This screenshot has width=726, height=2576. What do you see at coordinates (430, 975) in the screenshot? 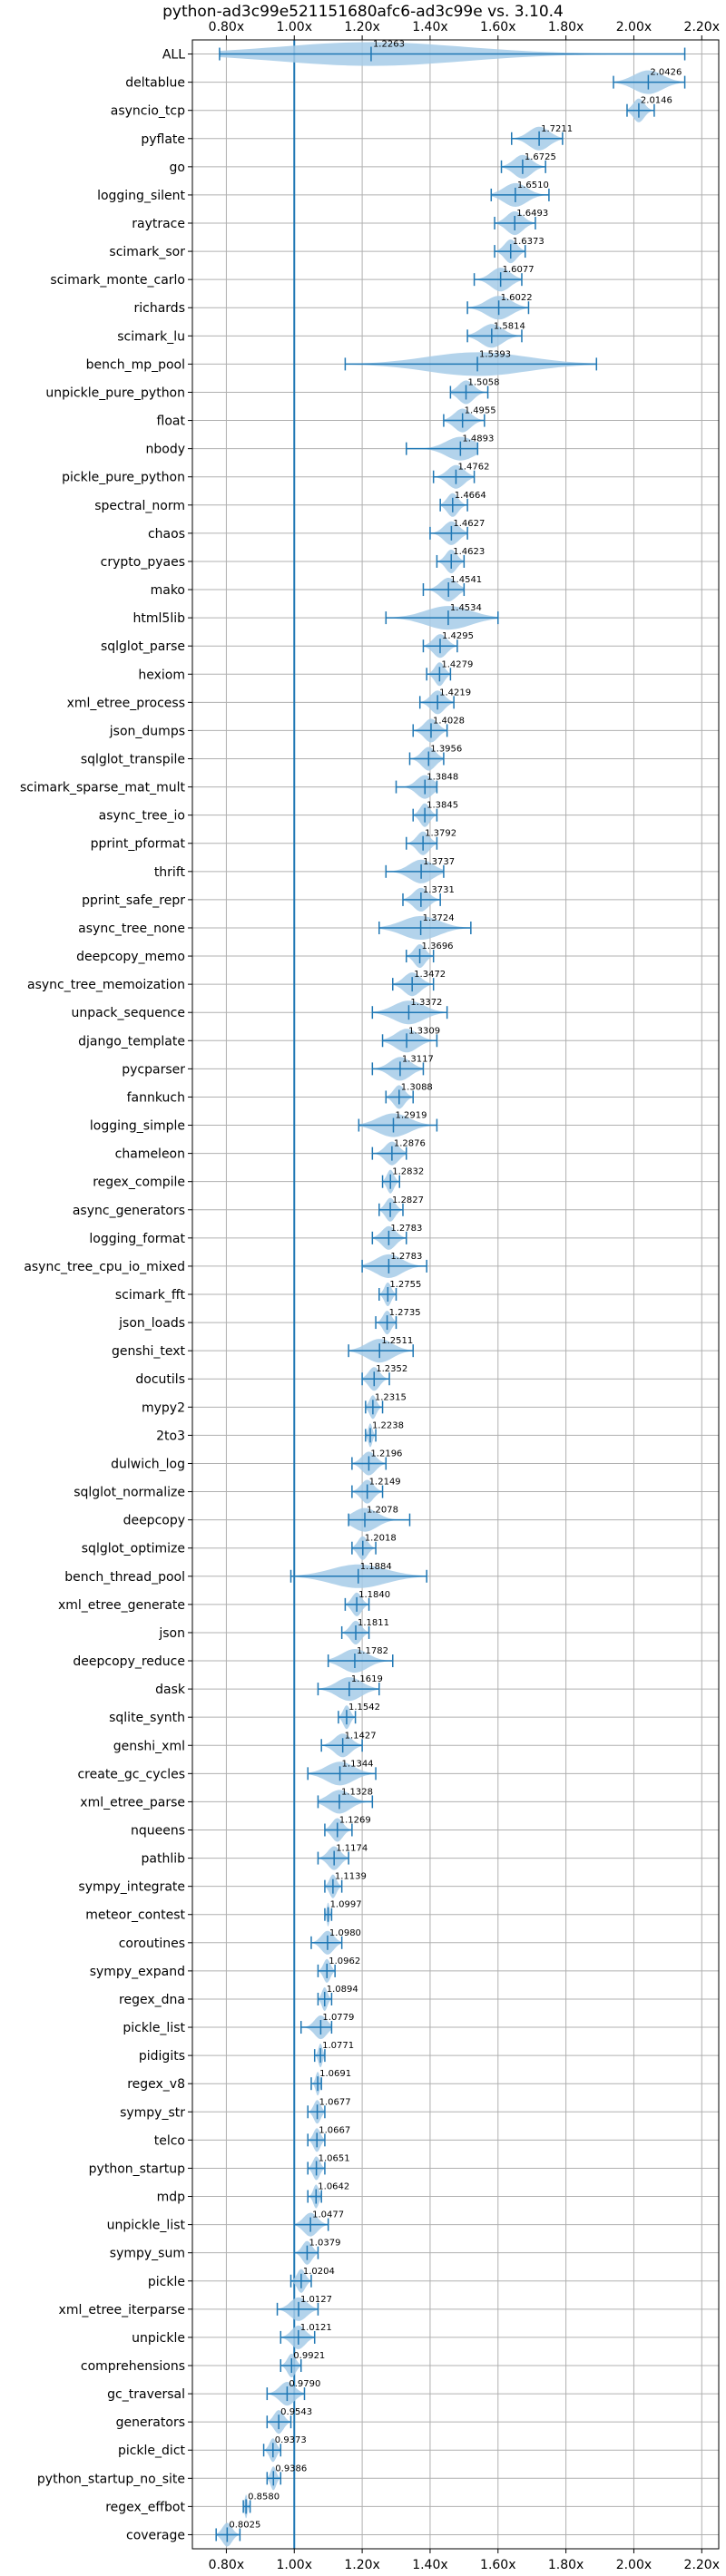
I see `value-label: 1.3472` at bounding box center [430, 975].